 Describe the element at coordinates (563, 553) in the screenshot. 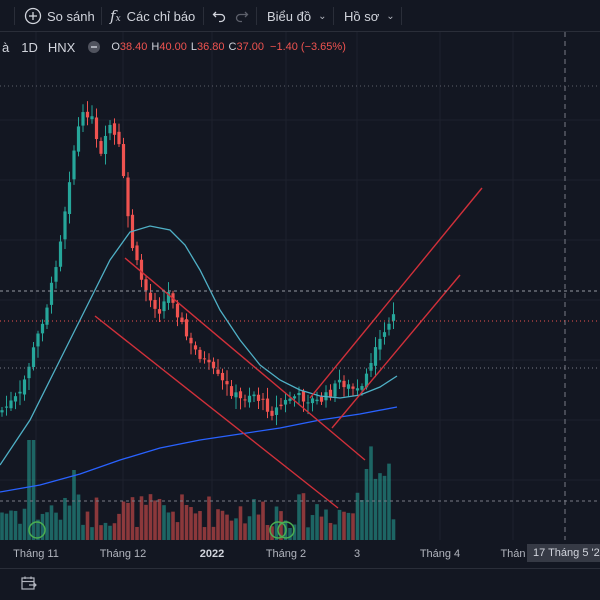

I see `crosshair-date-label: 17 Tháng 5 '22` at that location.